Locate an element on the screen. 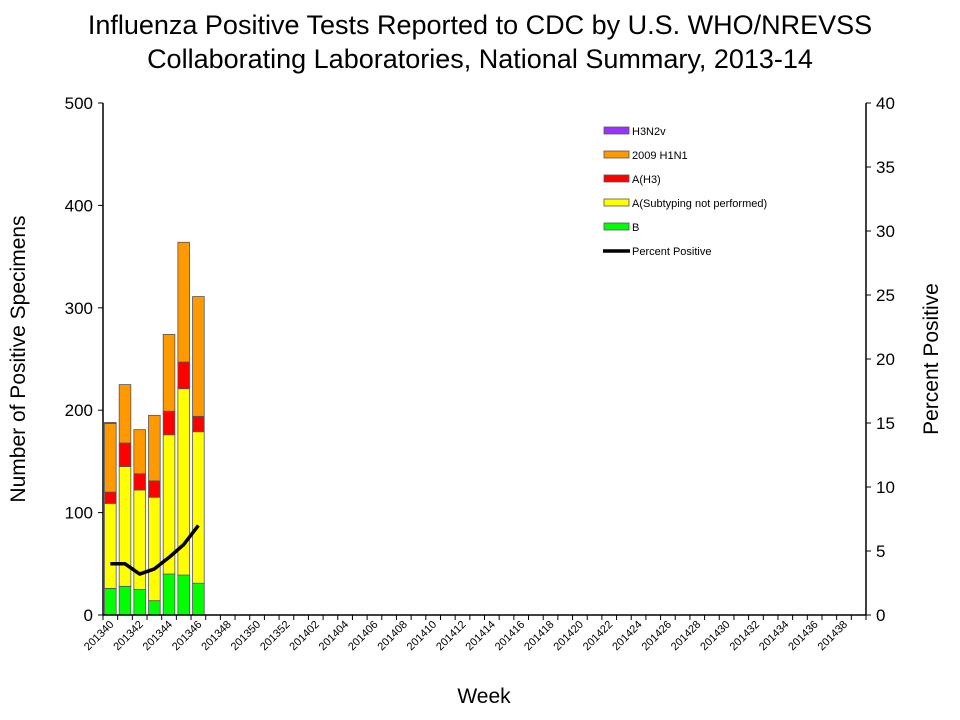 Image resolution: width=960 pixels, height=720 pixels. y2-tick-label: 40 is located at coordinates (885, 103).